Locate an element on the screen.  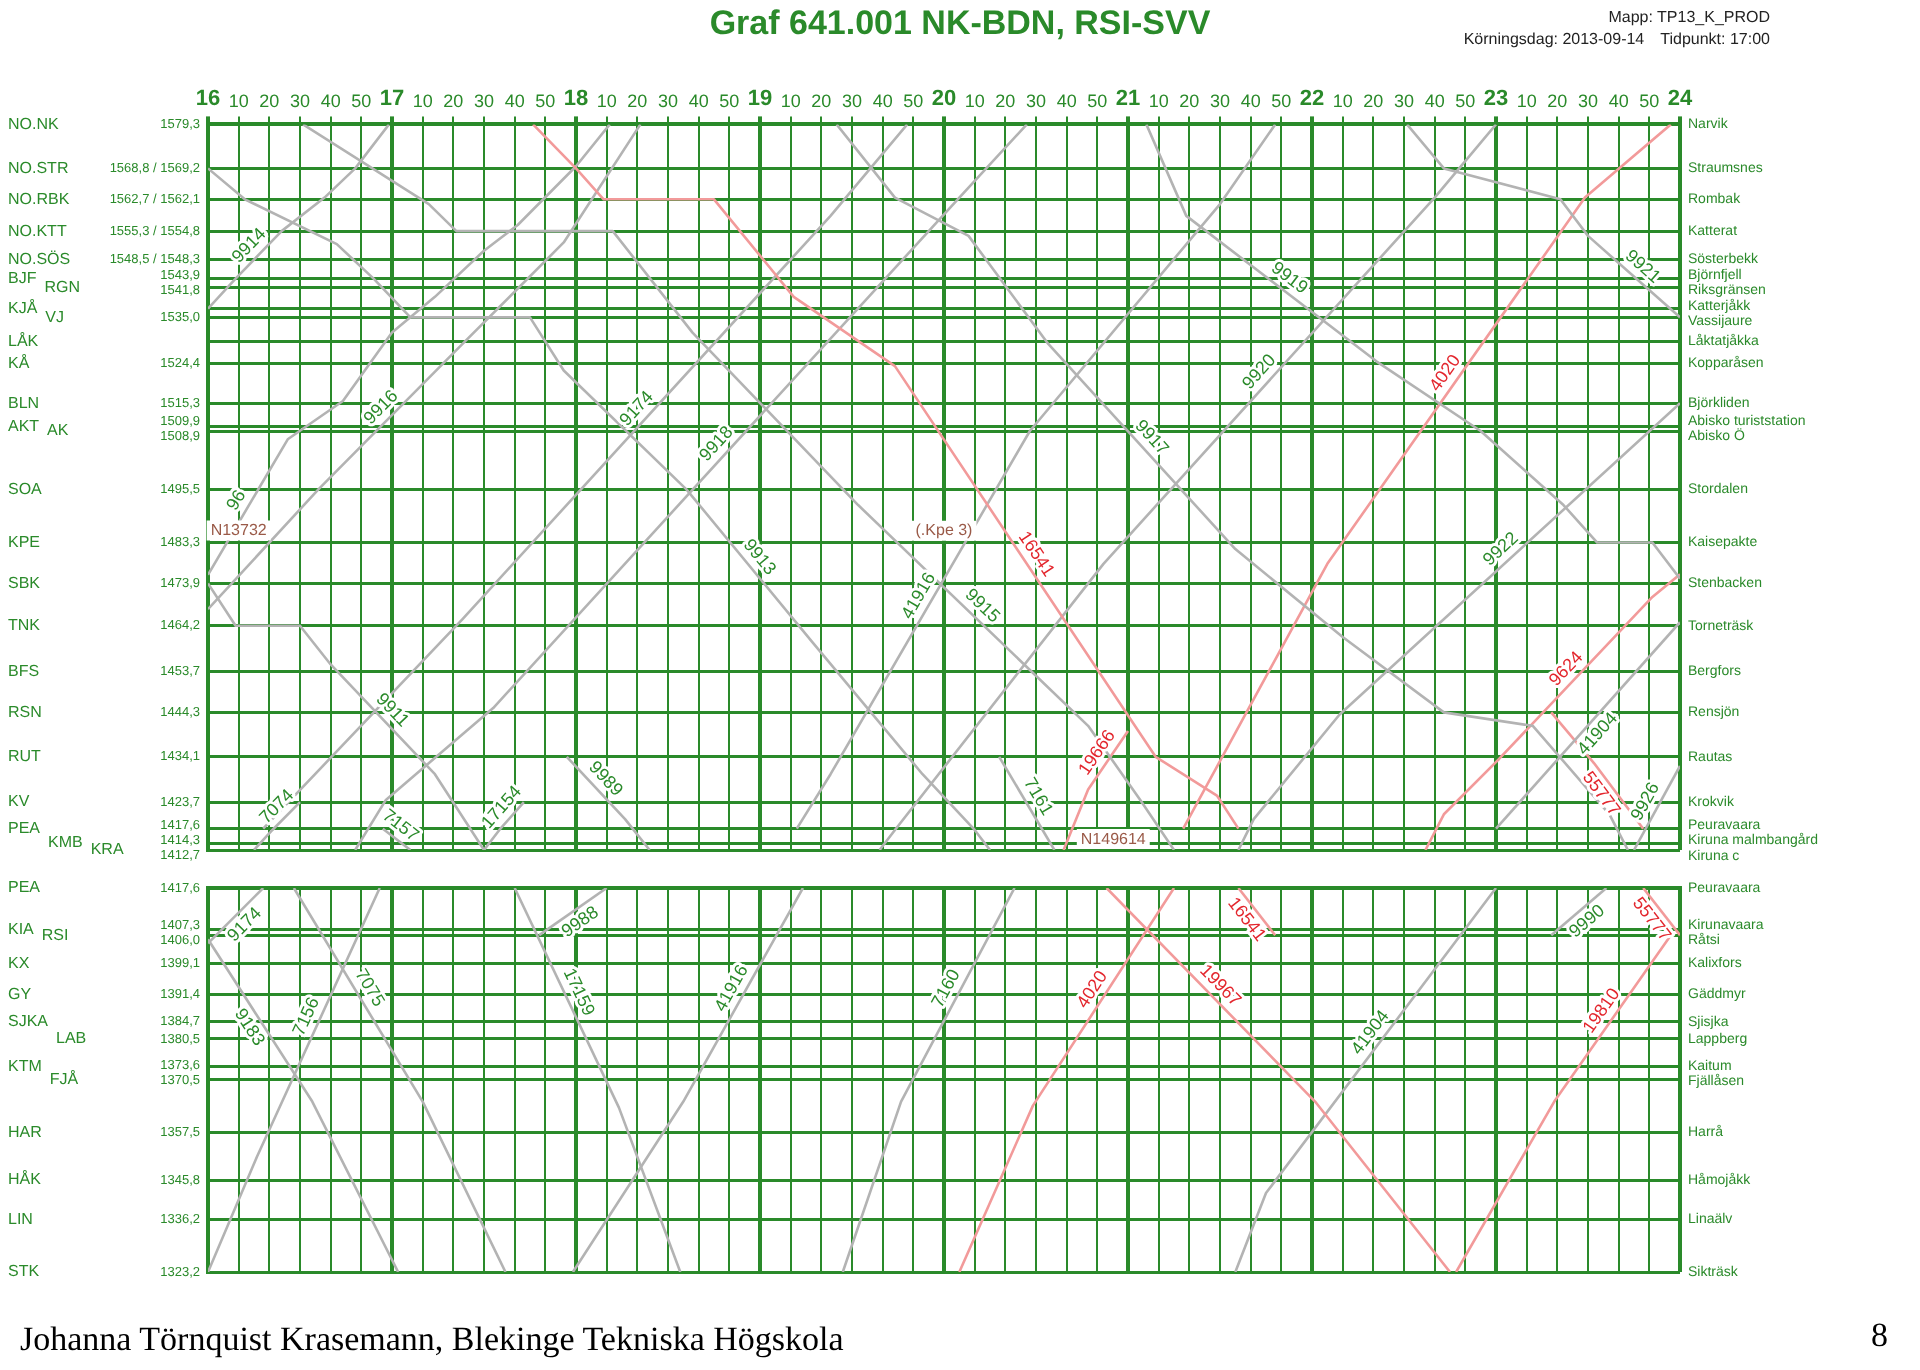
text: KIA is located at coordinates (22, 929).